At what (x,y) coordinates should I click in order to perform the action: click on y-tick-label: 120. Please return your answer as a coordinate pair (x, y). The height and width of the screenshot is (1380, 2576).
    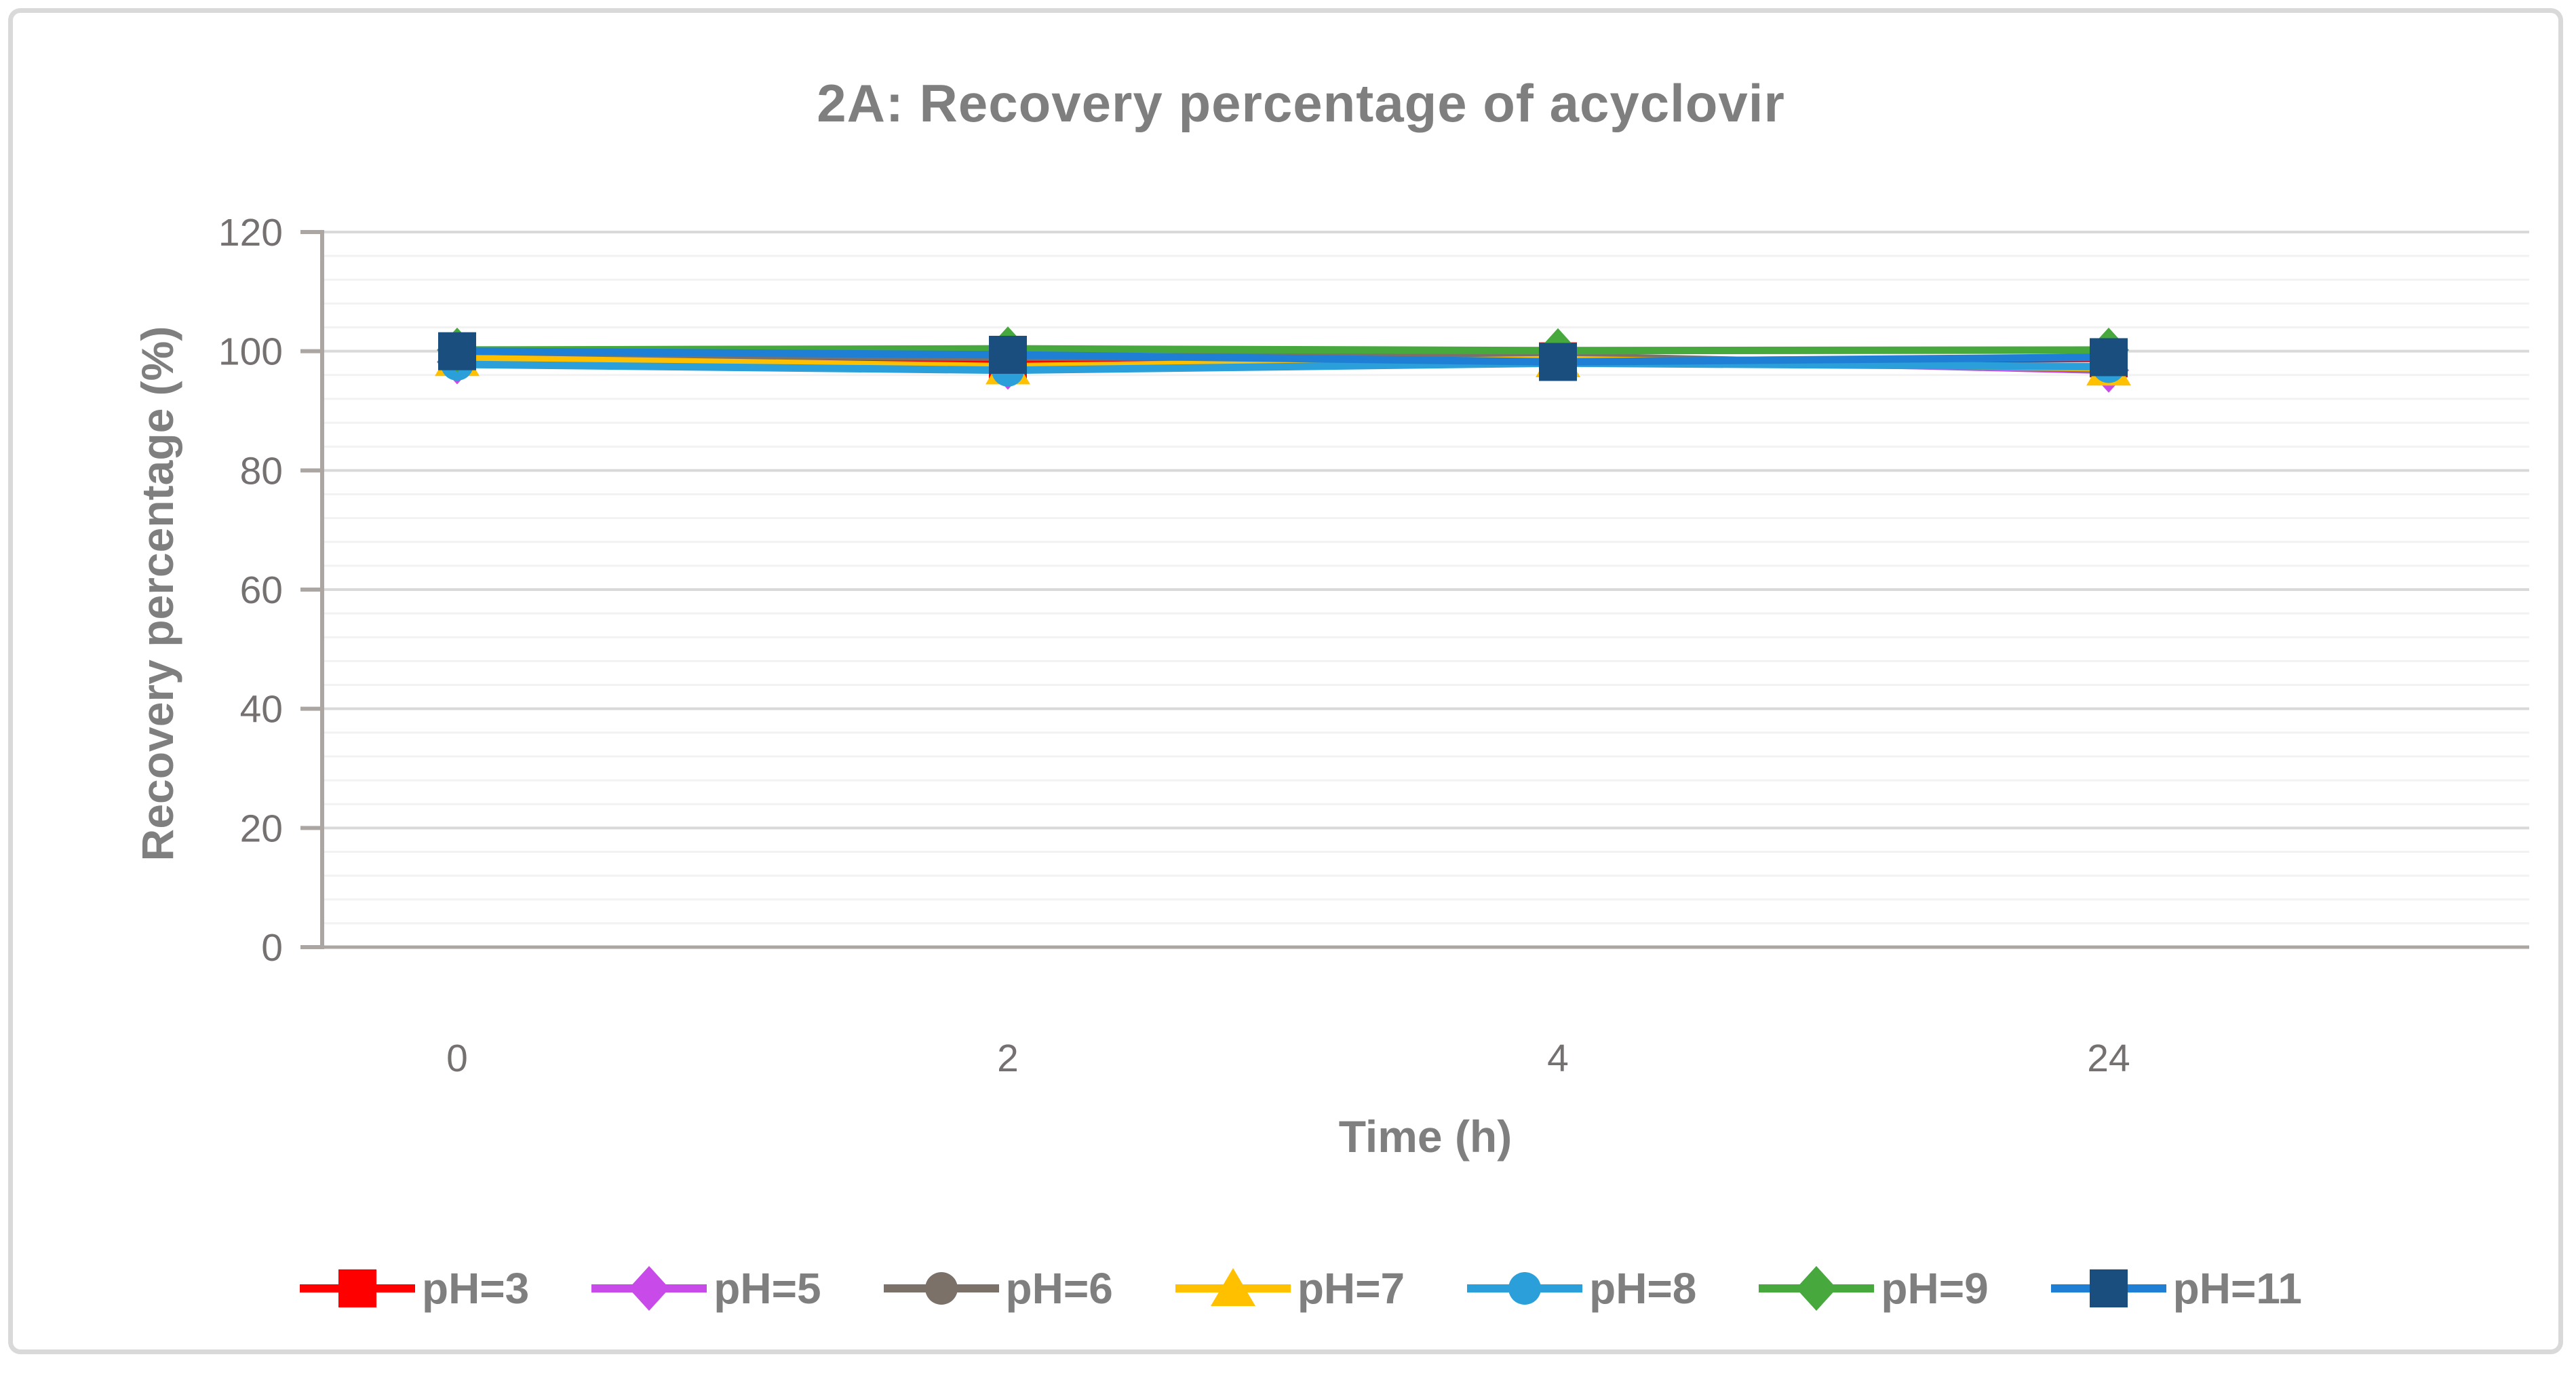
    Looking at the image, I should click on (250, 232).